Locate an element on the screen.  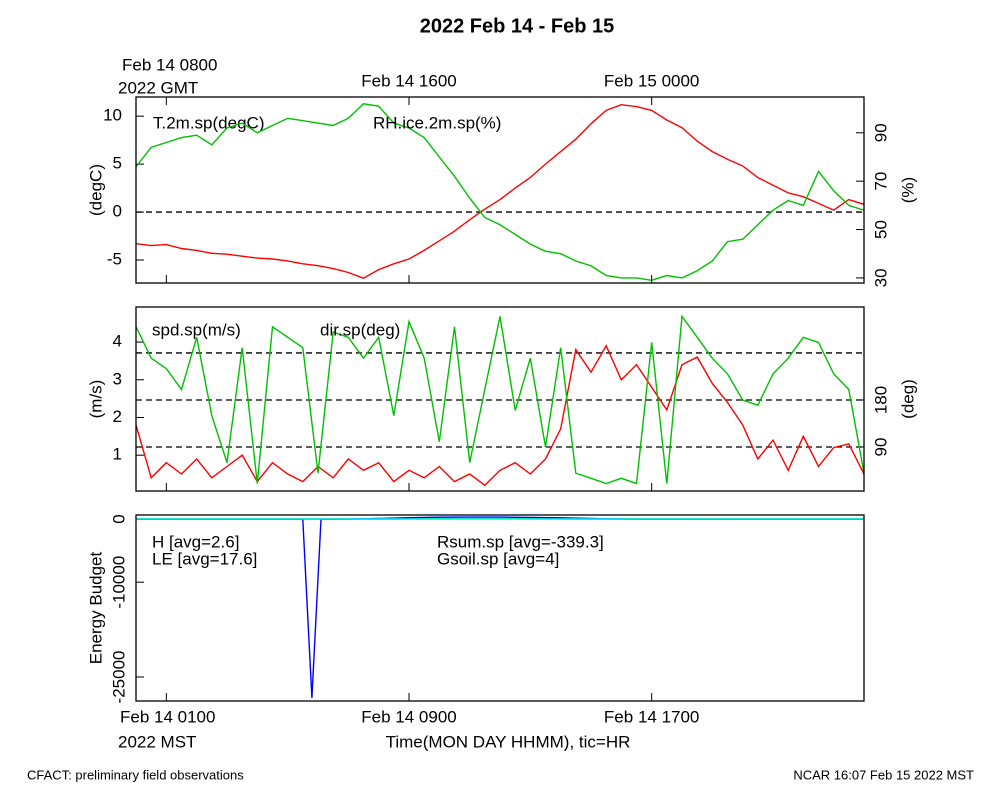
y-axis-label: Energy Budget is located at coordinates (95, 607).